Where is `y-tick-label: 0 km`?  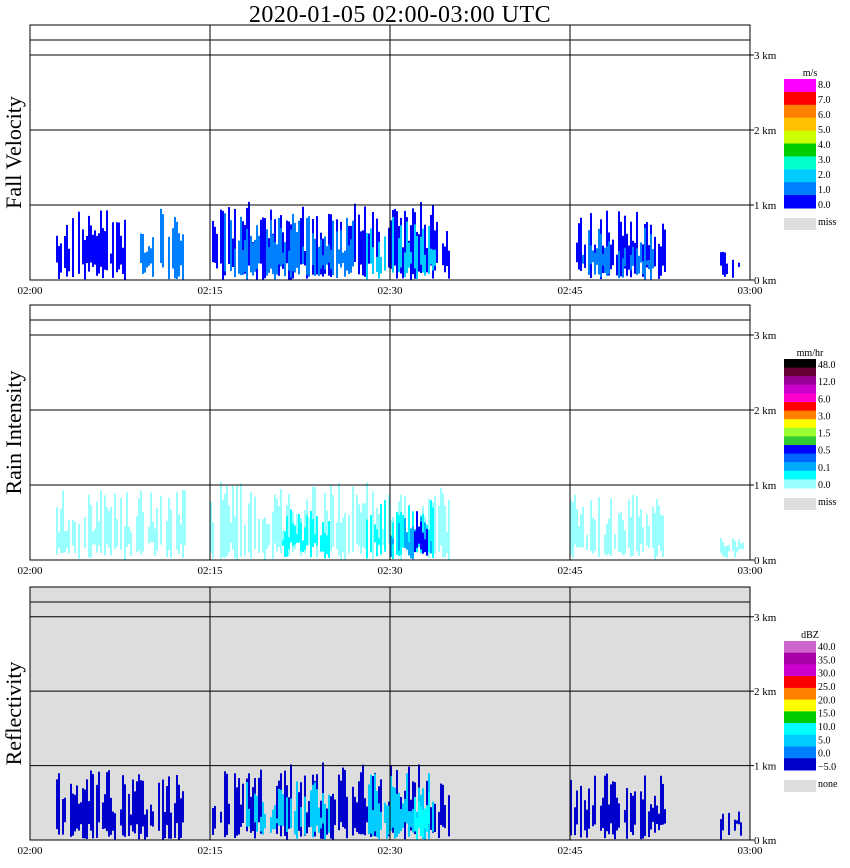
y-tick-label: 0 km is located at coordinates (765, 561).